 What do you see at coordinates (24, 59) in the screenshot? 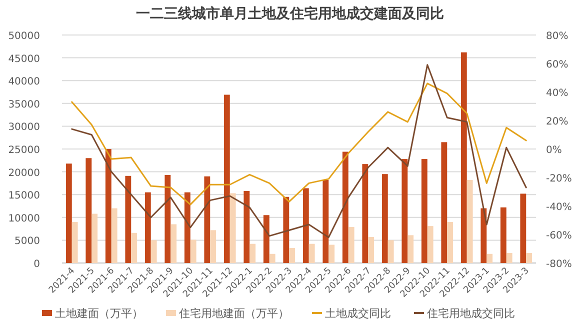
I see `y-tick-label: 45000` at bounding box center [24, 59].